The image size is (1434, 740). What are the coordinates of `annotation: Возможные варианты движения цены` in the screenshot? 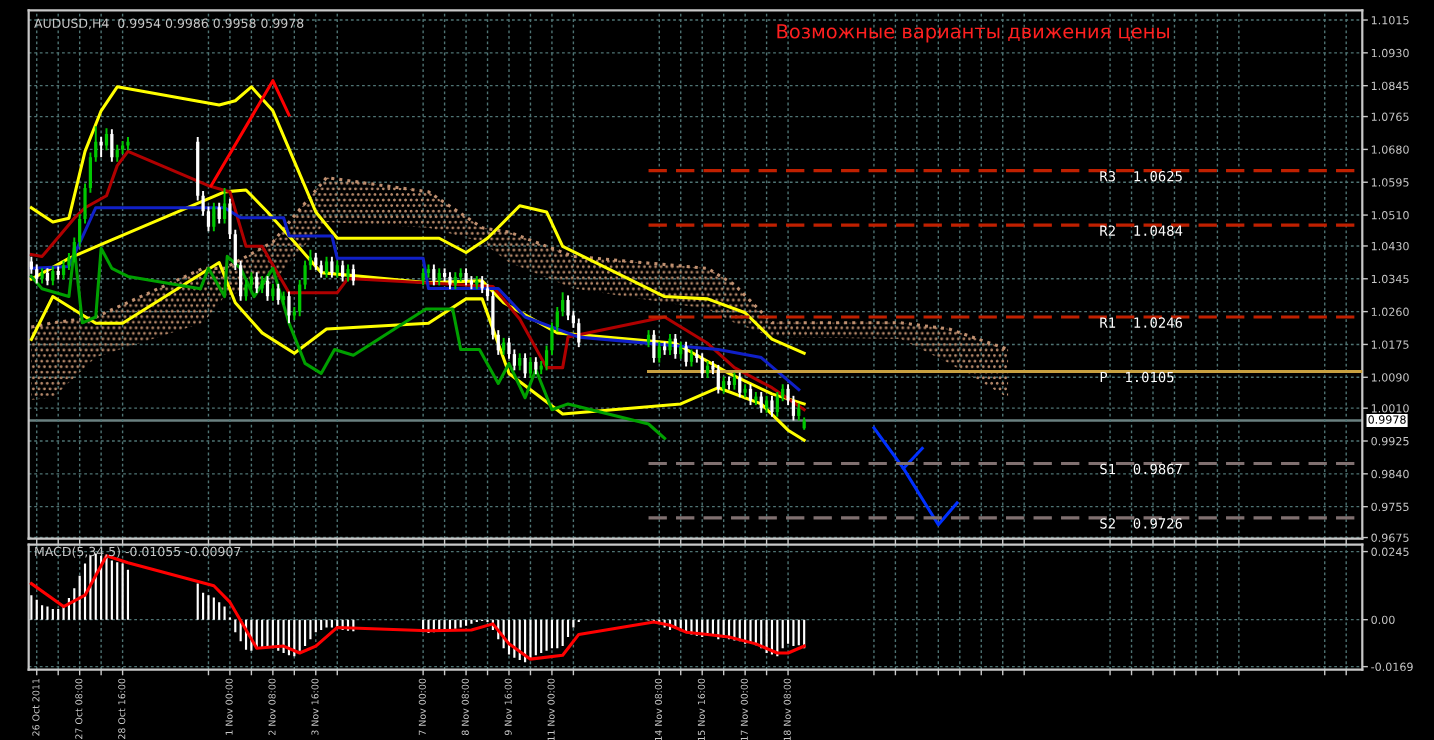 It's located at (973, 33).